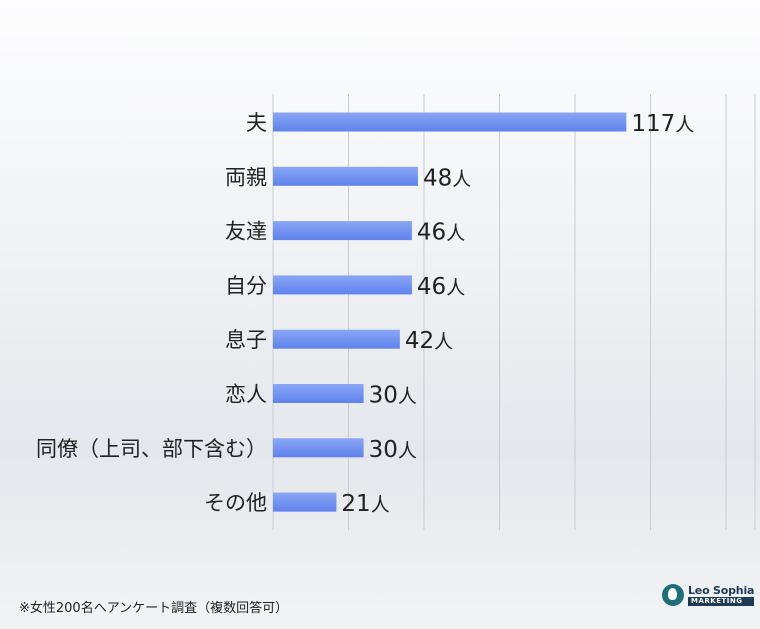  Describe the element at coordinates (721, 590) in the screenshot. I see `logo-name: Leo Sophia` at that location.